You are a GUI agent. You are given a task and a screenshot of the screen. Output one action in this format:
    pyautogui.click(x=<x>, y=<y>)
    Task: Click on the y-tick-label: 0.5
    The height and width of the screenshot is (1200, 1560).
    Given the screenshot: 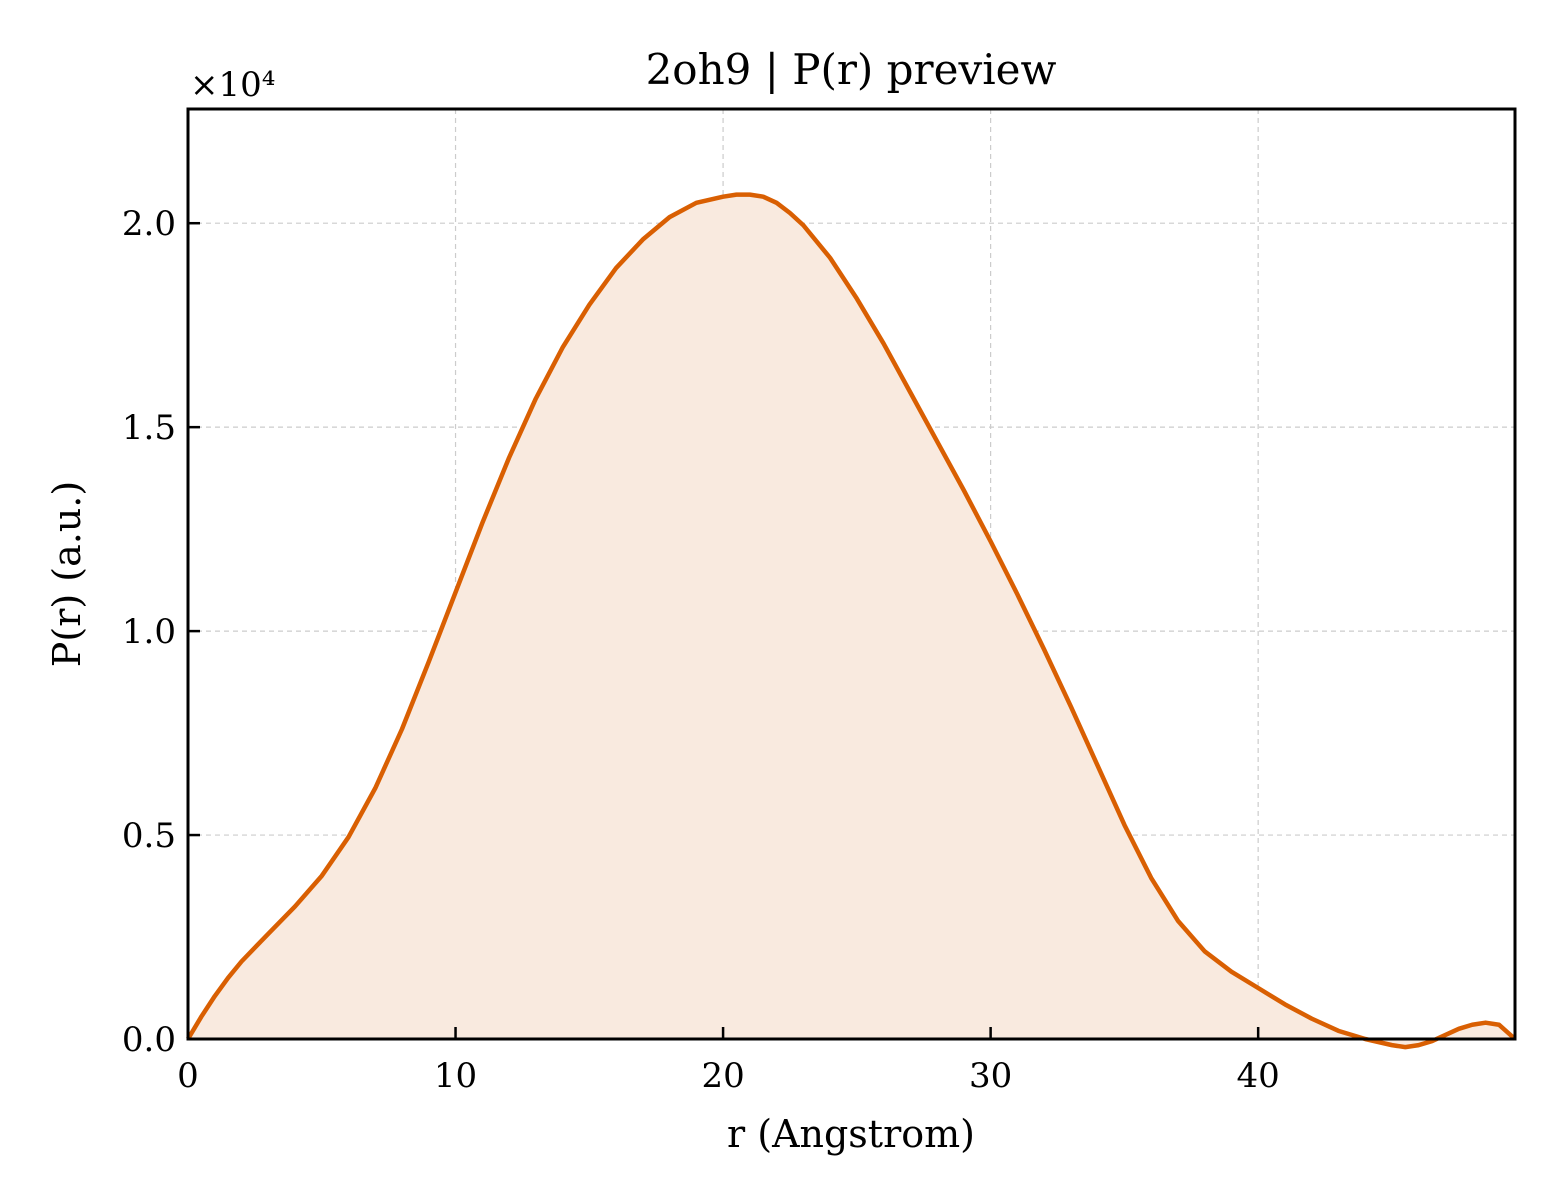 What is the action you would take?
    pyautogui.click(x=149, y=836)
    